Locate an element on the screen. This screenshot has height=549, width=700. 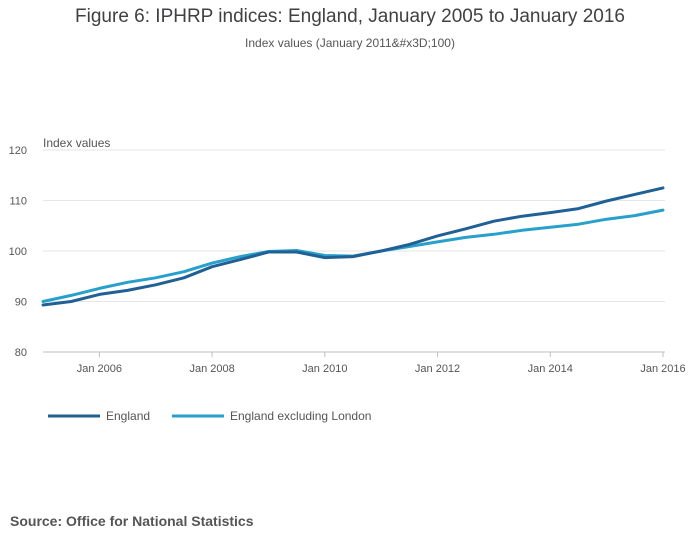
chart-subtitle: Index values (January 2011&#x3D;100) is located at coordinates (350, 43).